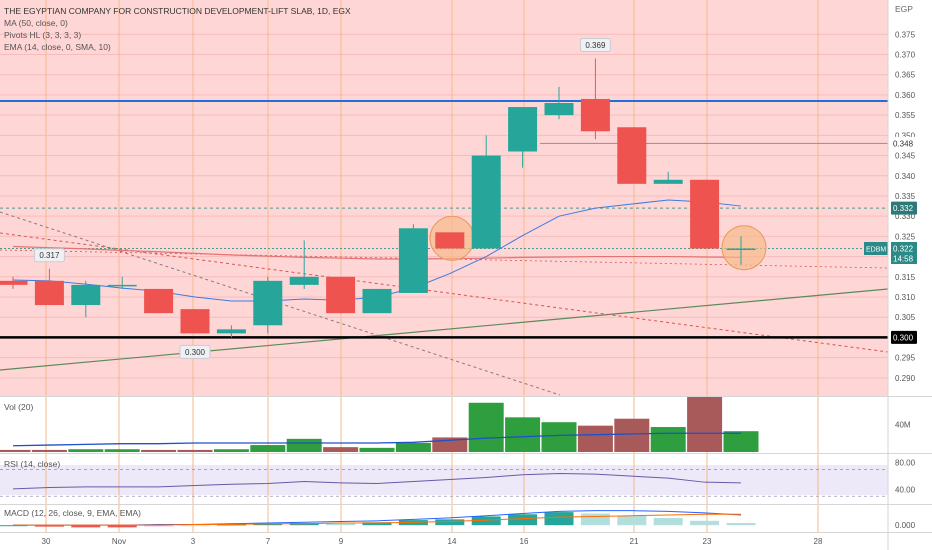 The width and height of the screenshot is (932, 550). Describe the element at coordinates (905, 216) in the screenshot. I see `price-tick-label: 0.330` at that location.